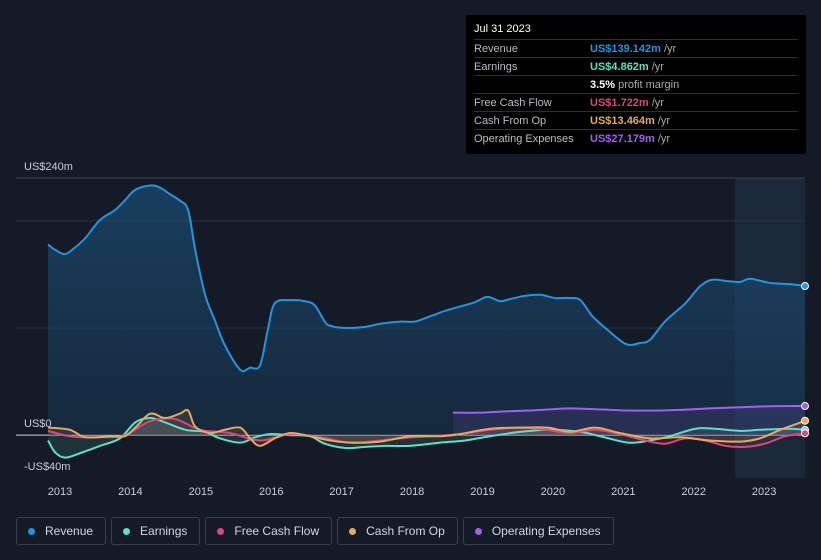 This screenshot has height=560, width=821. I want to click on tooltip-date: Jul 31 2023, so click(502, 29).